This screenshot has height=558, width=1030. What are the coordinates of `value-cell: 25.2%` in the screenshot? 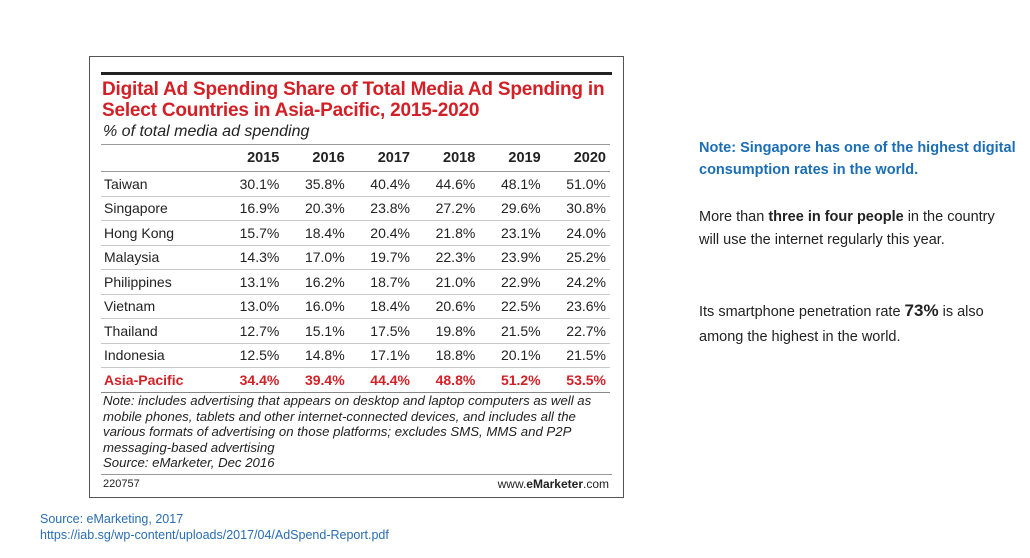 It's located at (577, 257).